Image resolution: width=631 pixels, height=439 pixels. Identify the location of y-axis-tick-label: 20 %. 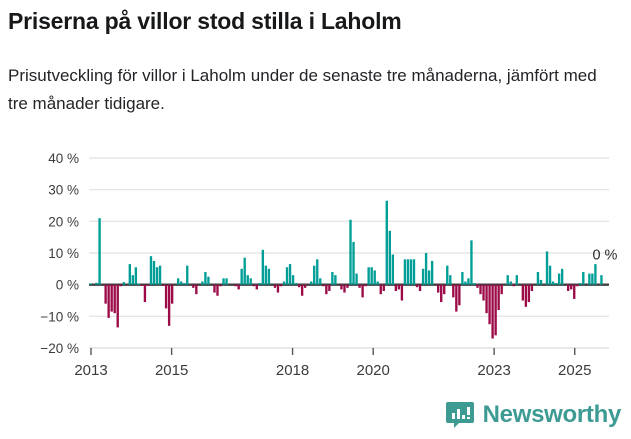
(63, 221).